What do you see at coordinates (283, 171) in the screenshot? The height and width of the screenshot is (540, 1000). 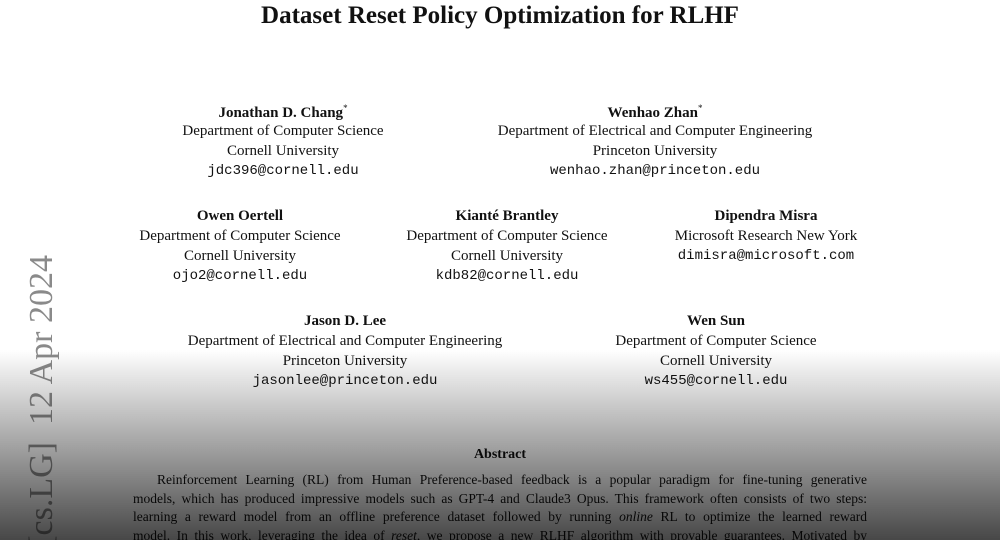 I see `author-email: jdc396@cornell.edu` at bounding box center [283, 171].